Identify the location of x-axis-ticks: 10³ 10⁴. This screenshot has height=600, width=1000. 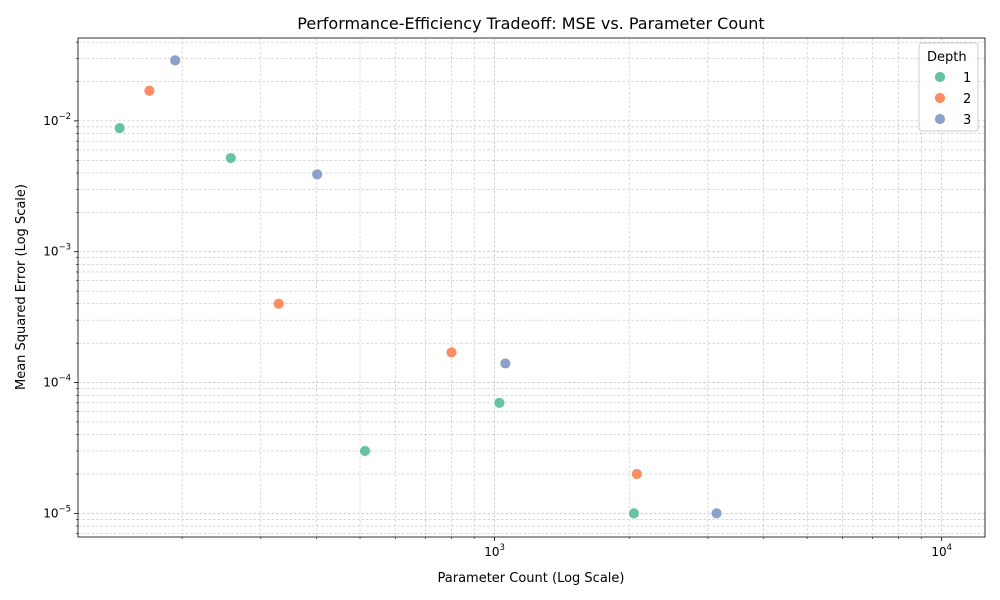
(566, 548).